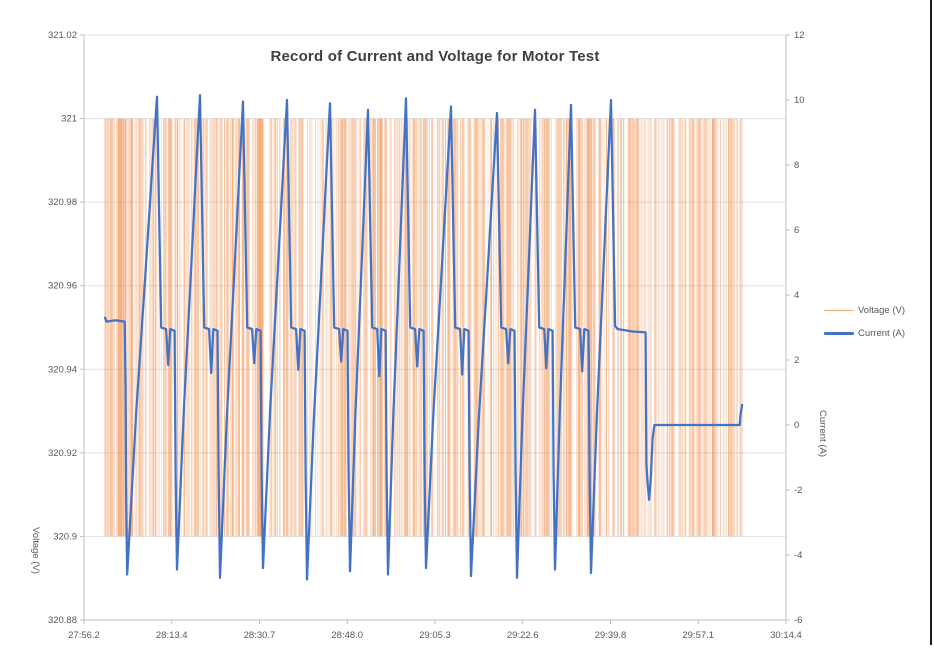 The width and height of the screenshot is (934, 668). I want to click on x-axis-tick-label: 28:13.4, so click(172, 635).